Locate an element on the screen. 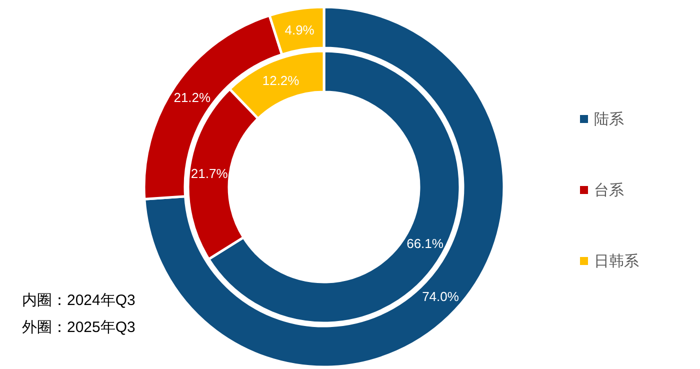 The width and height of the screenshot is (700, 369). data-label: 74.0% is located at coordinates (441, 296).